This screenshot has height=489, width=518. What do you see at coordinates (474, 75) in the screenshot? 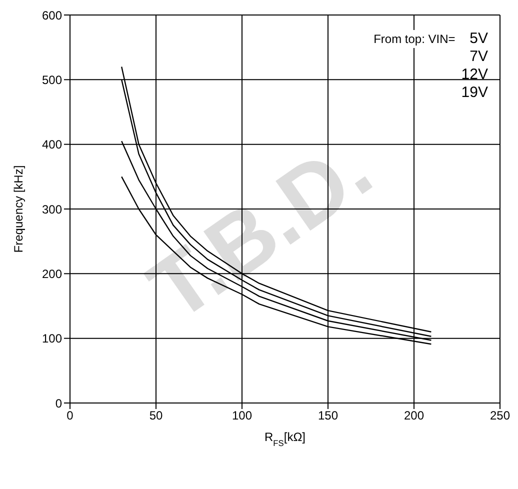
I see `text: 12V` at bounding box center [474, 75].